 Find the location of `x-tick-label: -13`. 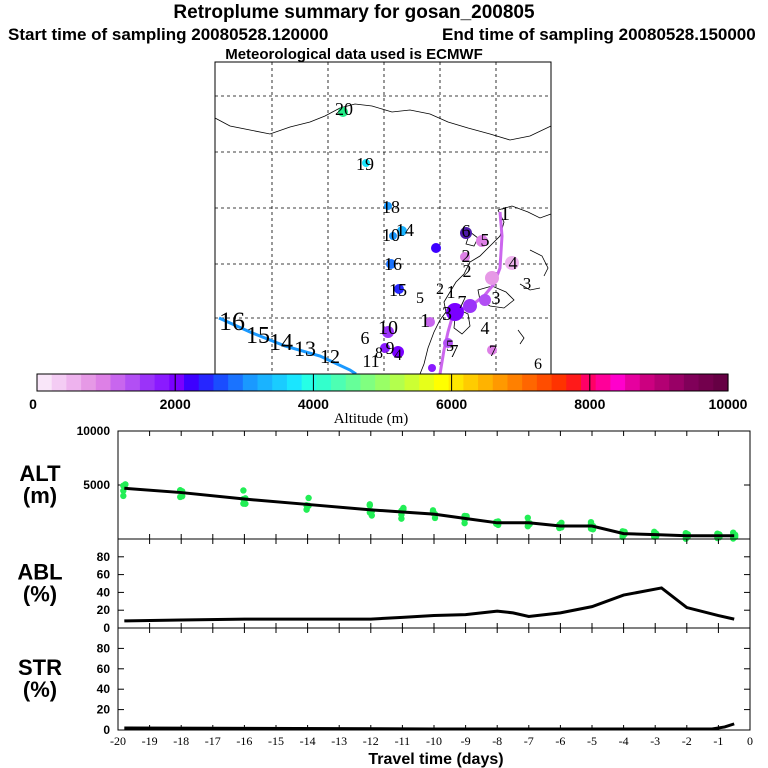

x-tick-label: -13 is located at coordinates (339, 741).